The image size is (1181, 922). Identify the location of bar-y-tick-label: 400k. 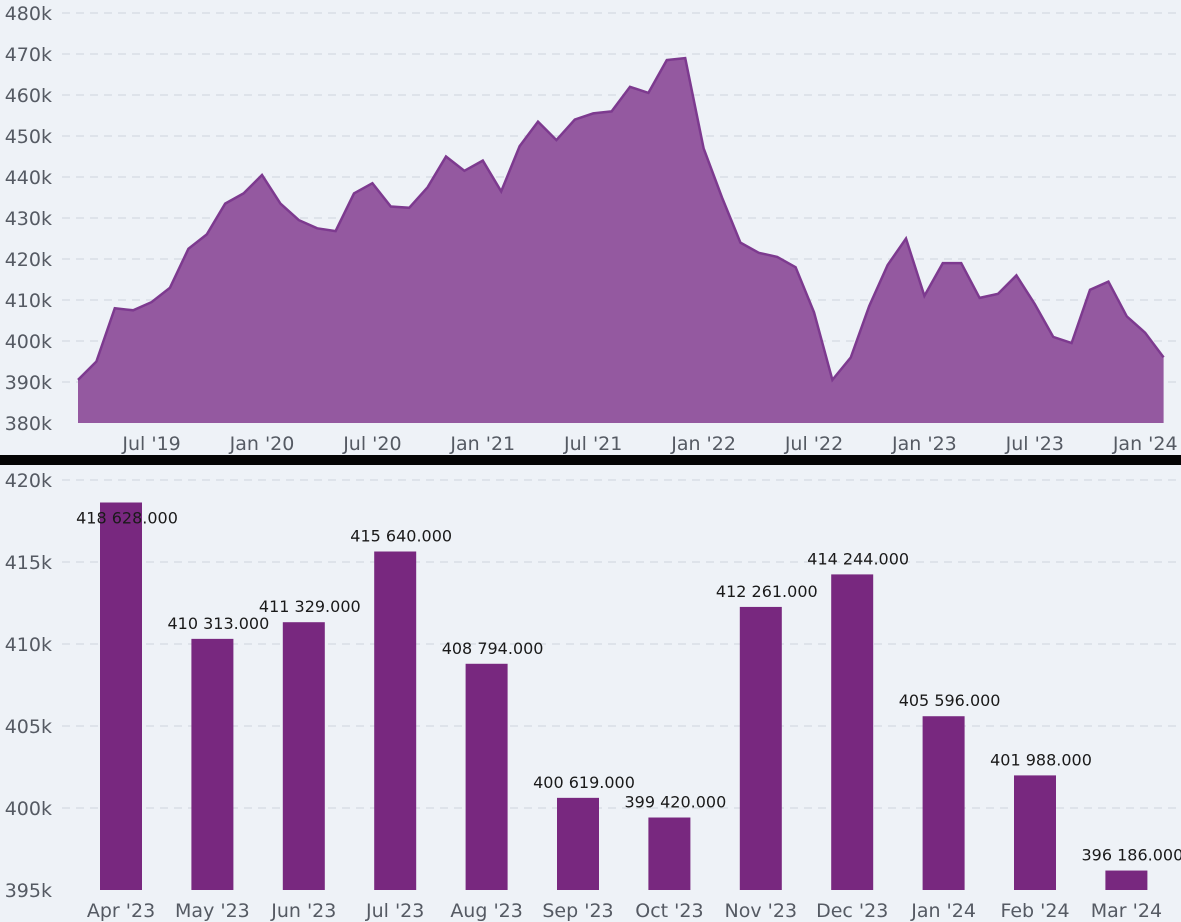
(28, 809).